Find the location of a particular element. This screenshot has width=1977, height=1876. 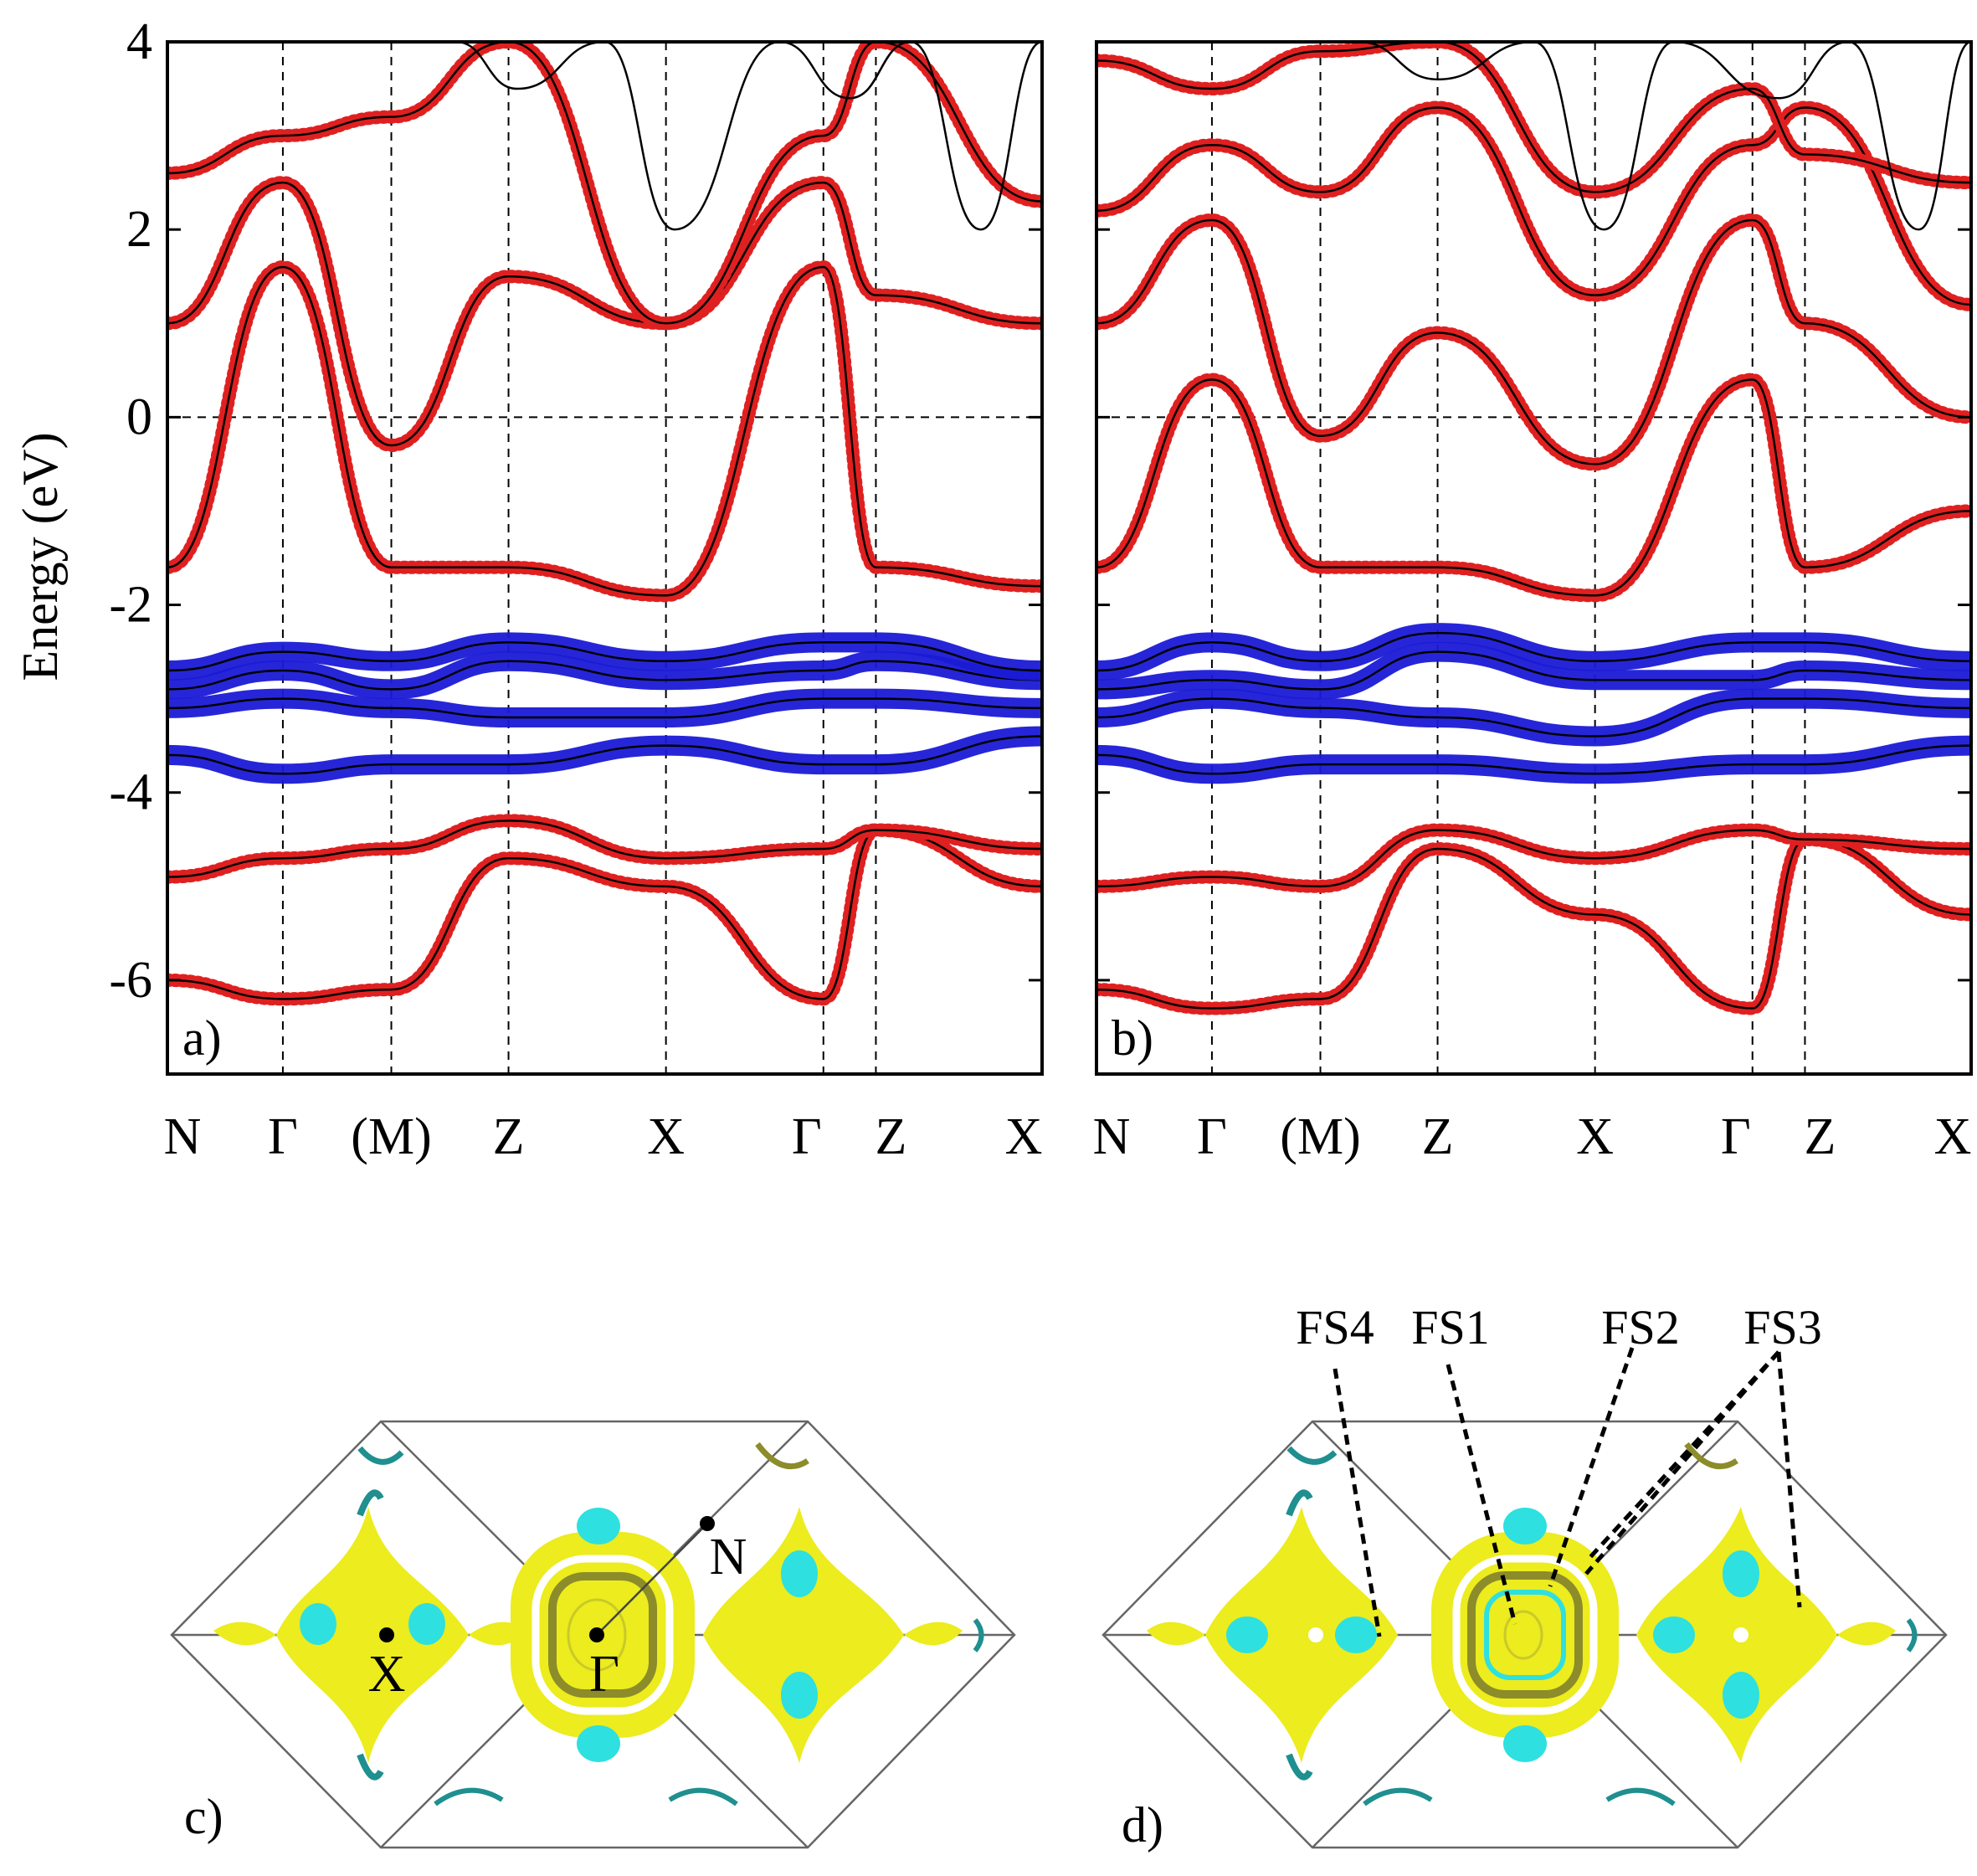

ytick-label: 4 is located at coordinates (139, 41).